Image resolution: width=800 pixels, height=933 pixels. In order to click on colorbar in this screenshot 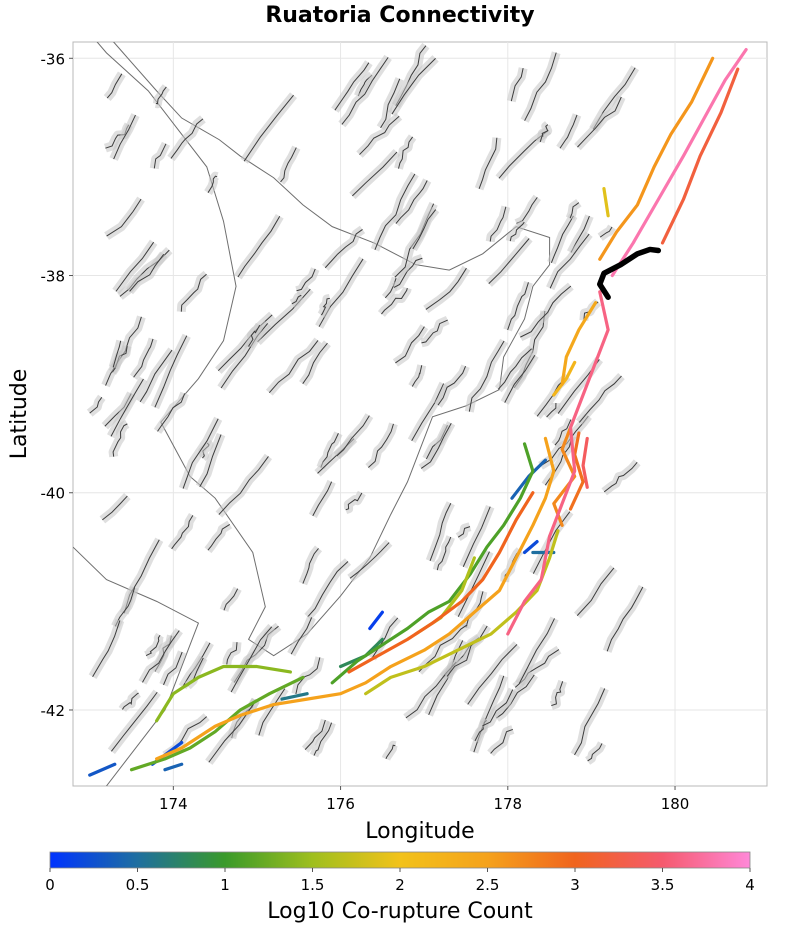, I will do `click(400, 860)`.